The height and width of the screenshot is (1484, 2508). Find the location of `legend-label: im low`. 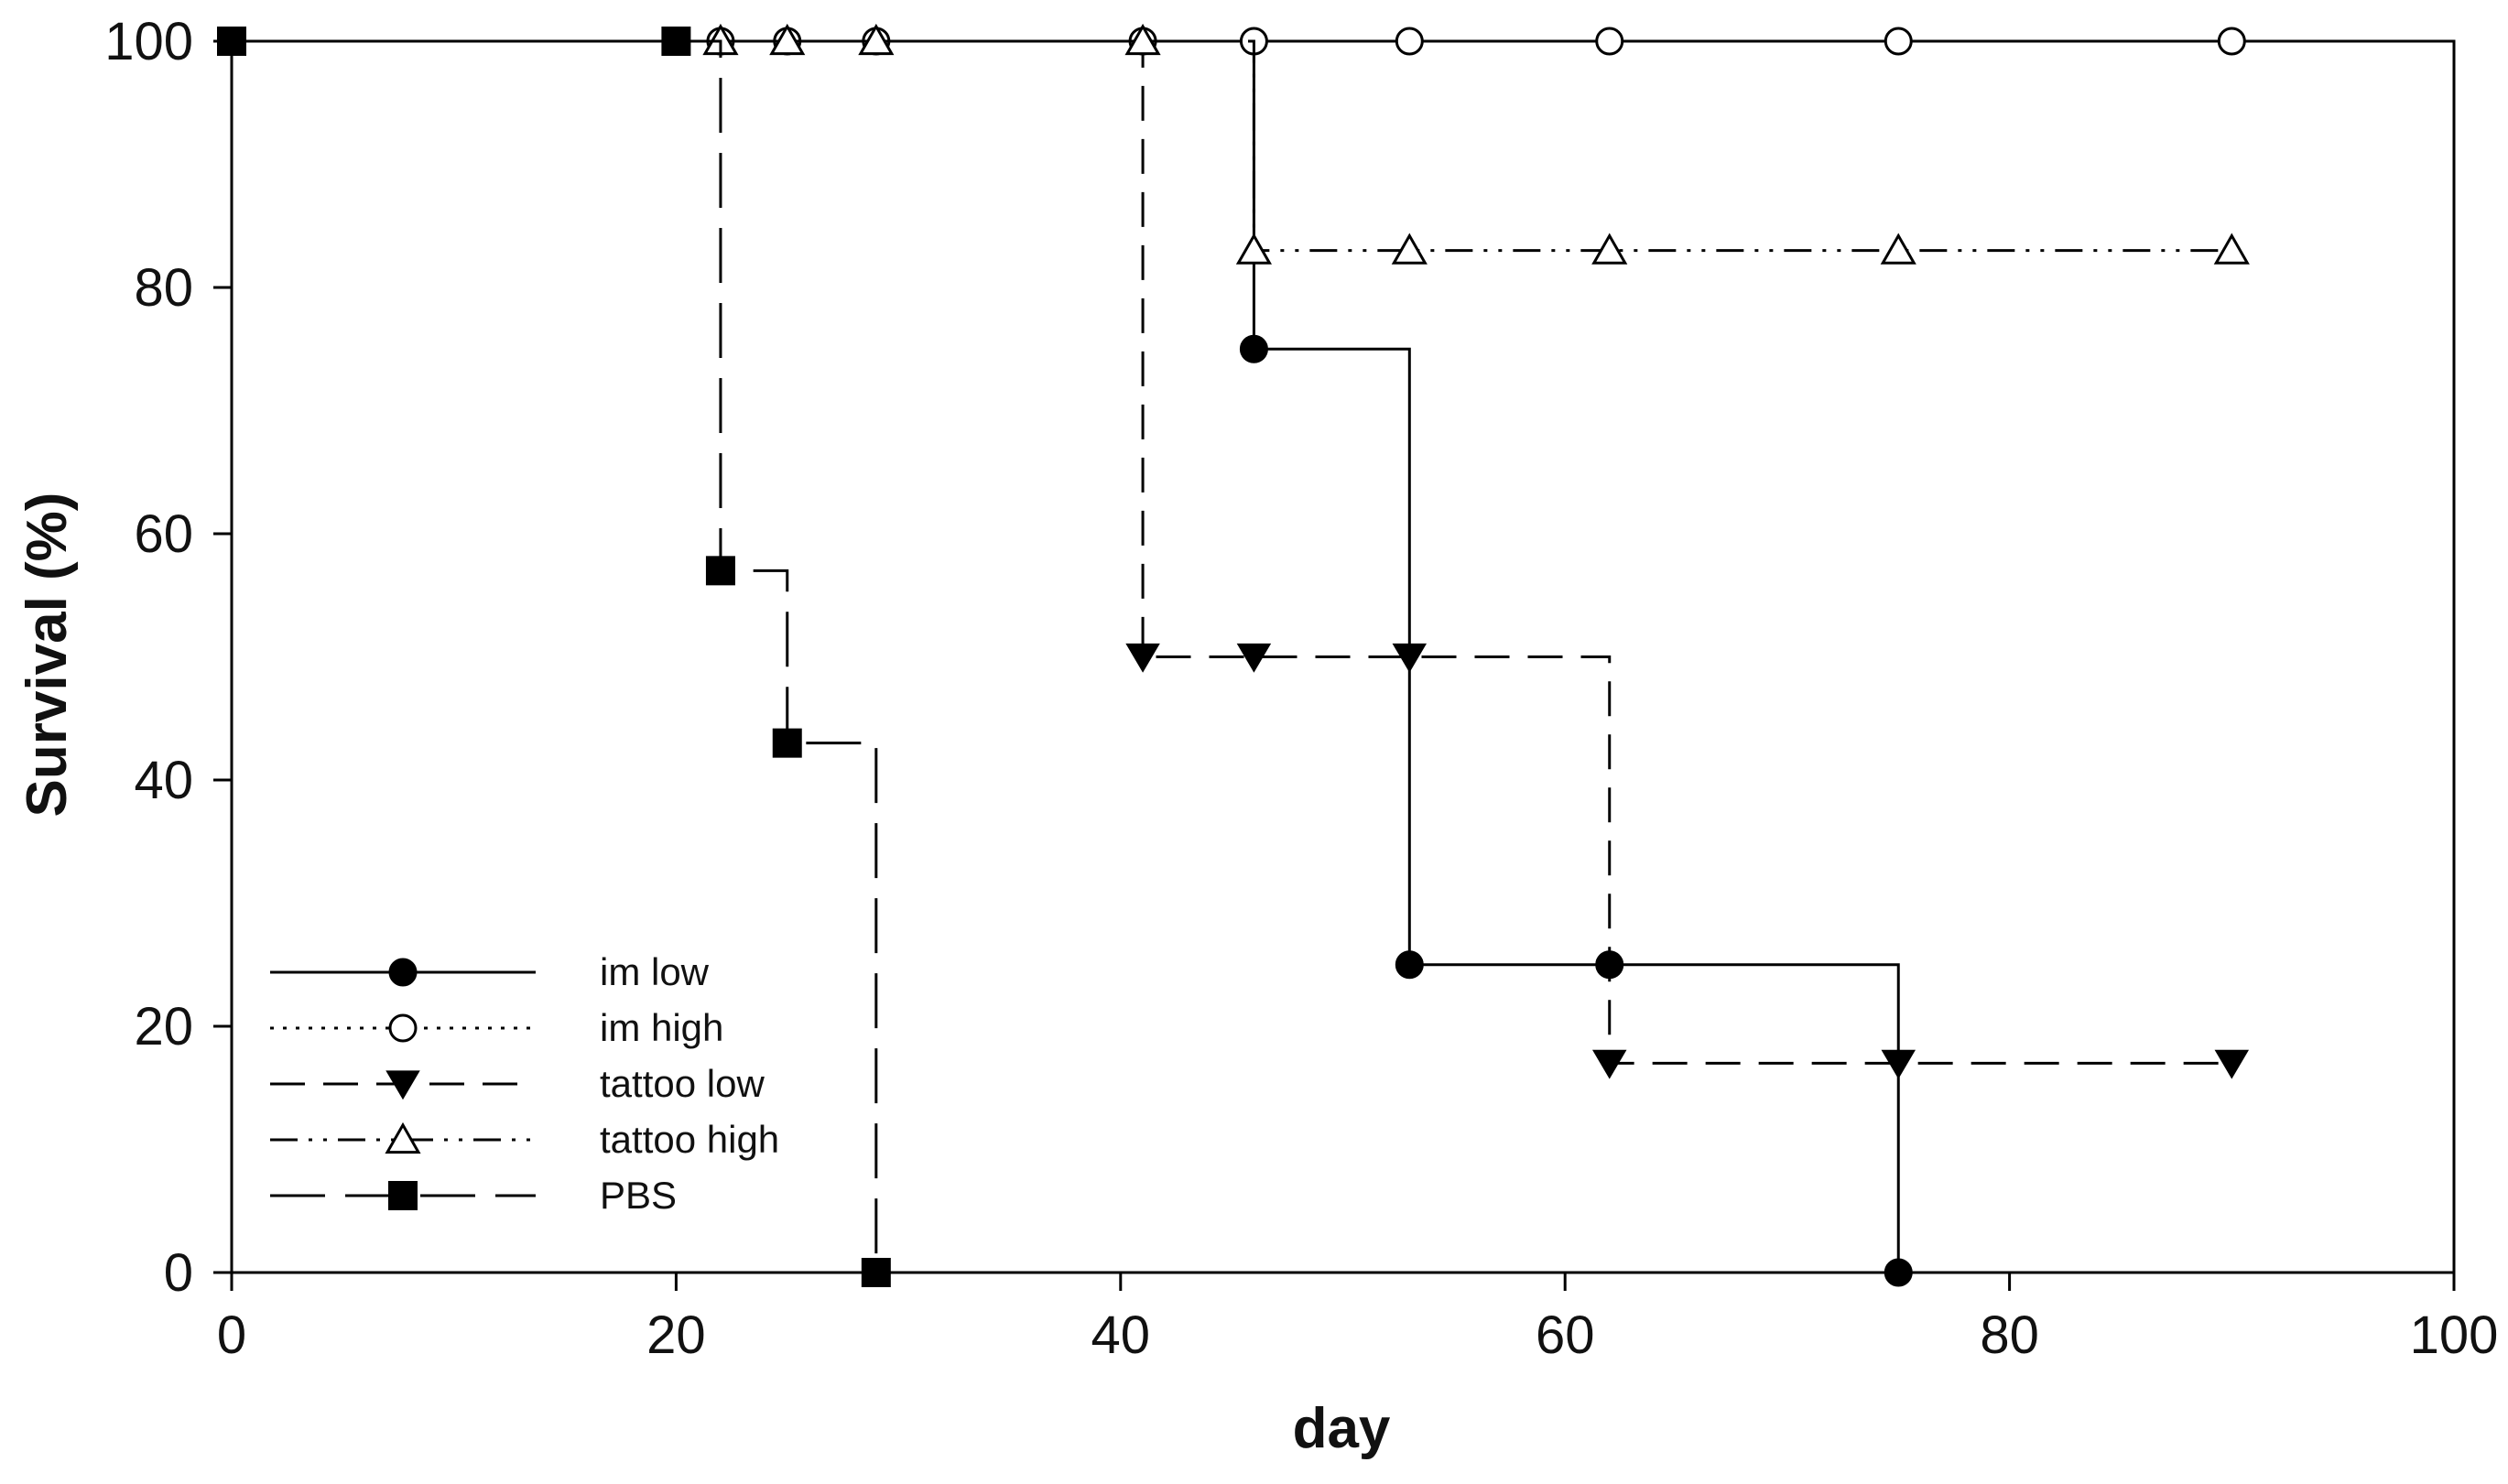

legend-label: im low is located at coordinates (655, 971).